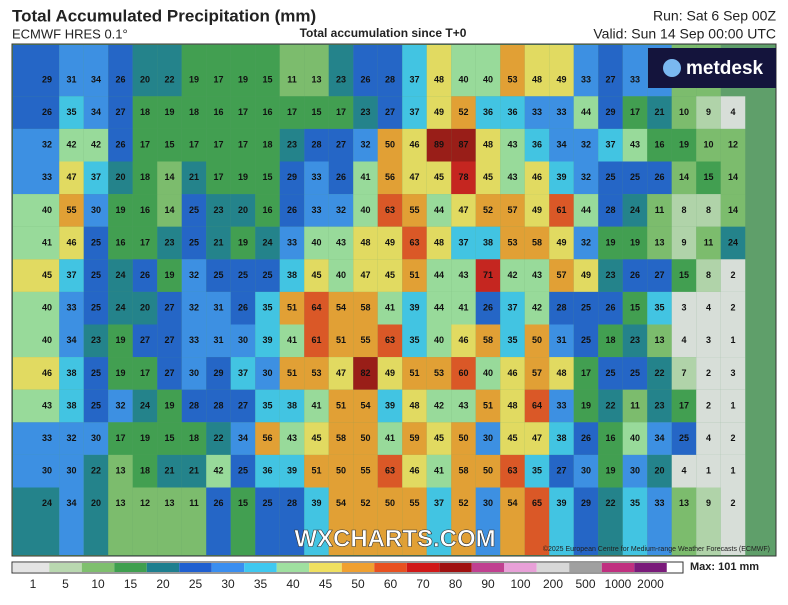  I want to click on precip-value: 36, so click(512, 112).